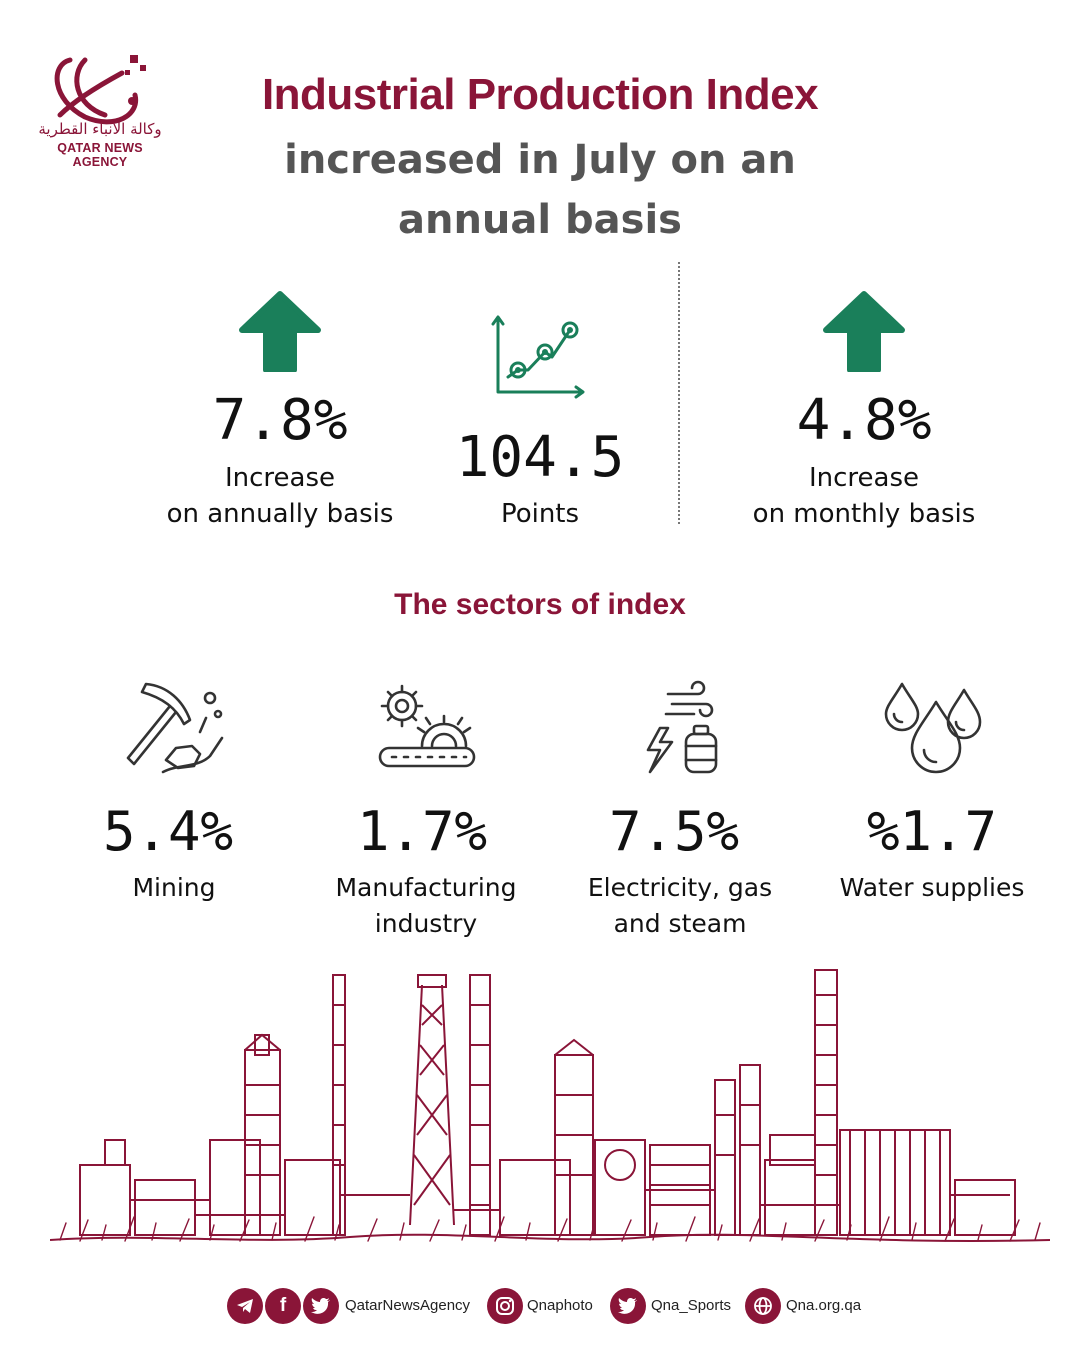 The image size is (1080, 1350). What do you see at coordinates (628, 1306) in the screenshot?
I see `twitter-icon-sports` at bounding box center [628, 1306].